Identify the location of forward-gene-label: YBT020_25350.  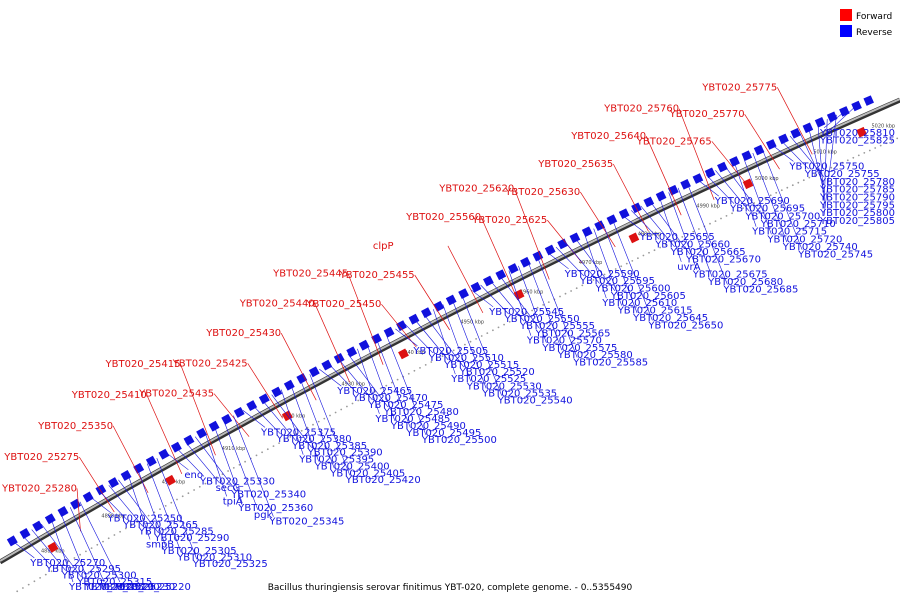
(75, 426).